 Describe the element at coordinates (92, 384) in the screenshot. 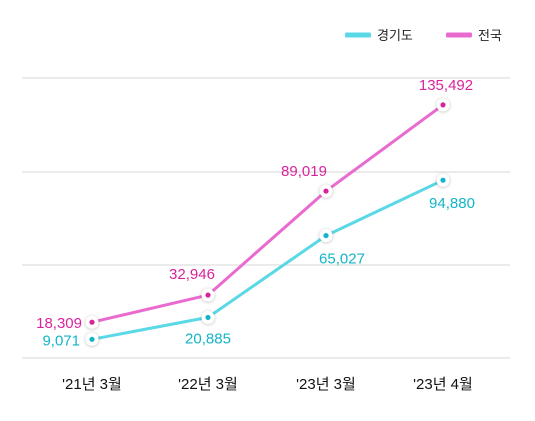

I see `x-tick-label-0: '21년 3월` at that location.